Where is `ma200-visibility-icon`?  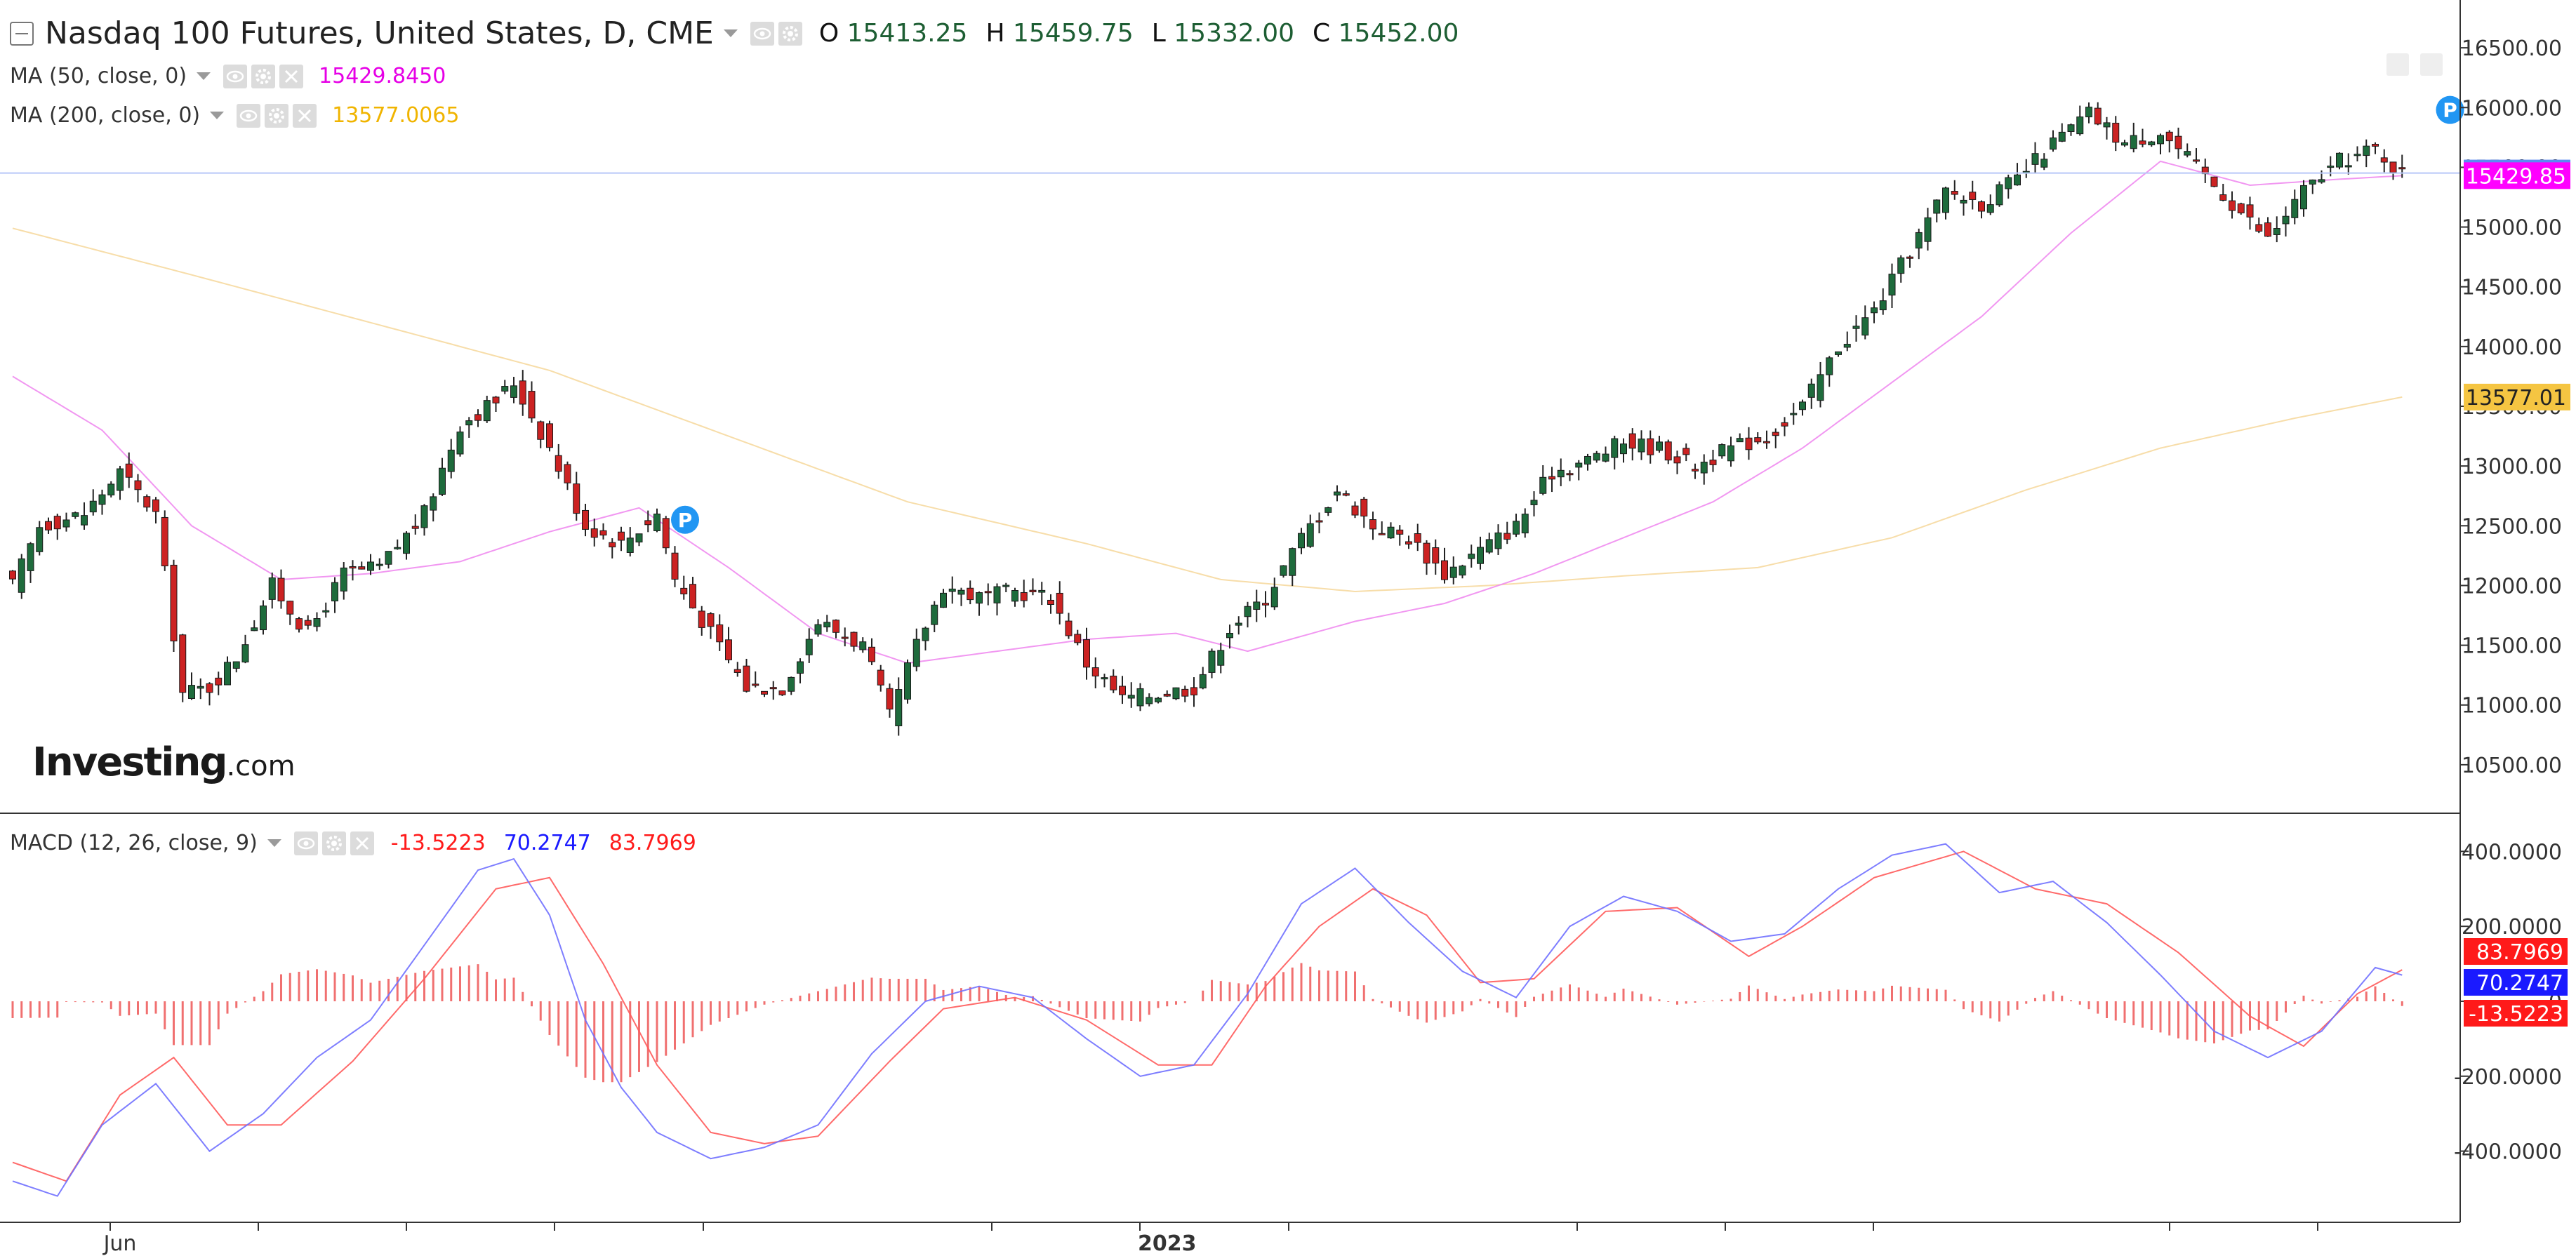 ma200-visibility-icon is located at coordinates (249, 116).